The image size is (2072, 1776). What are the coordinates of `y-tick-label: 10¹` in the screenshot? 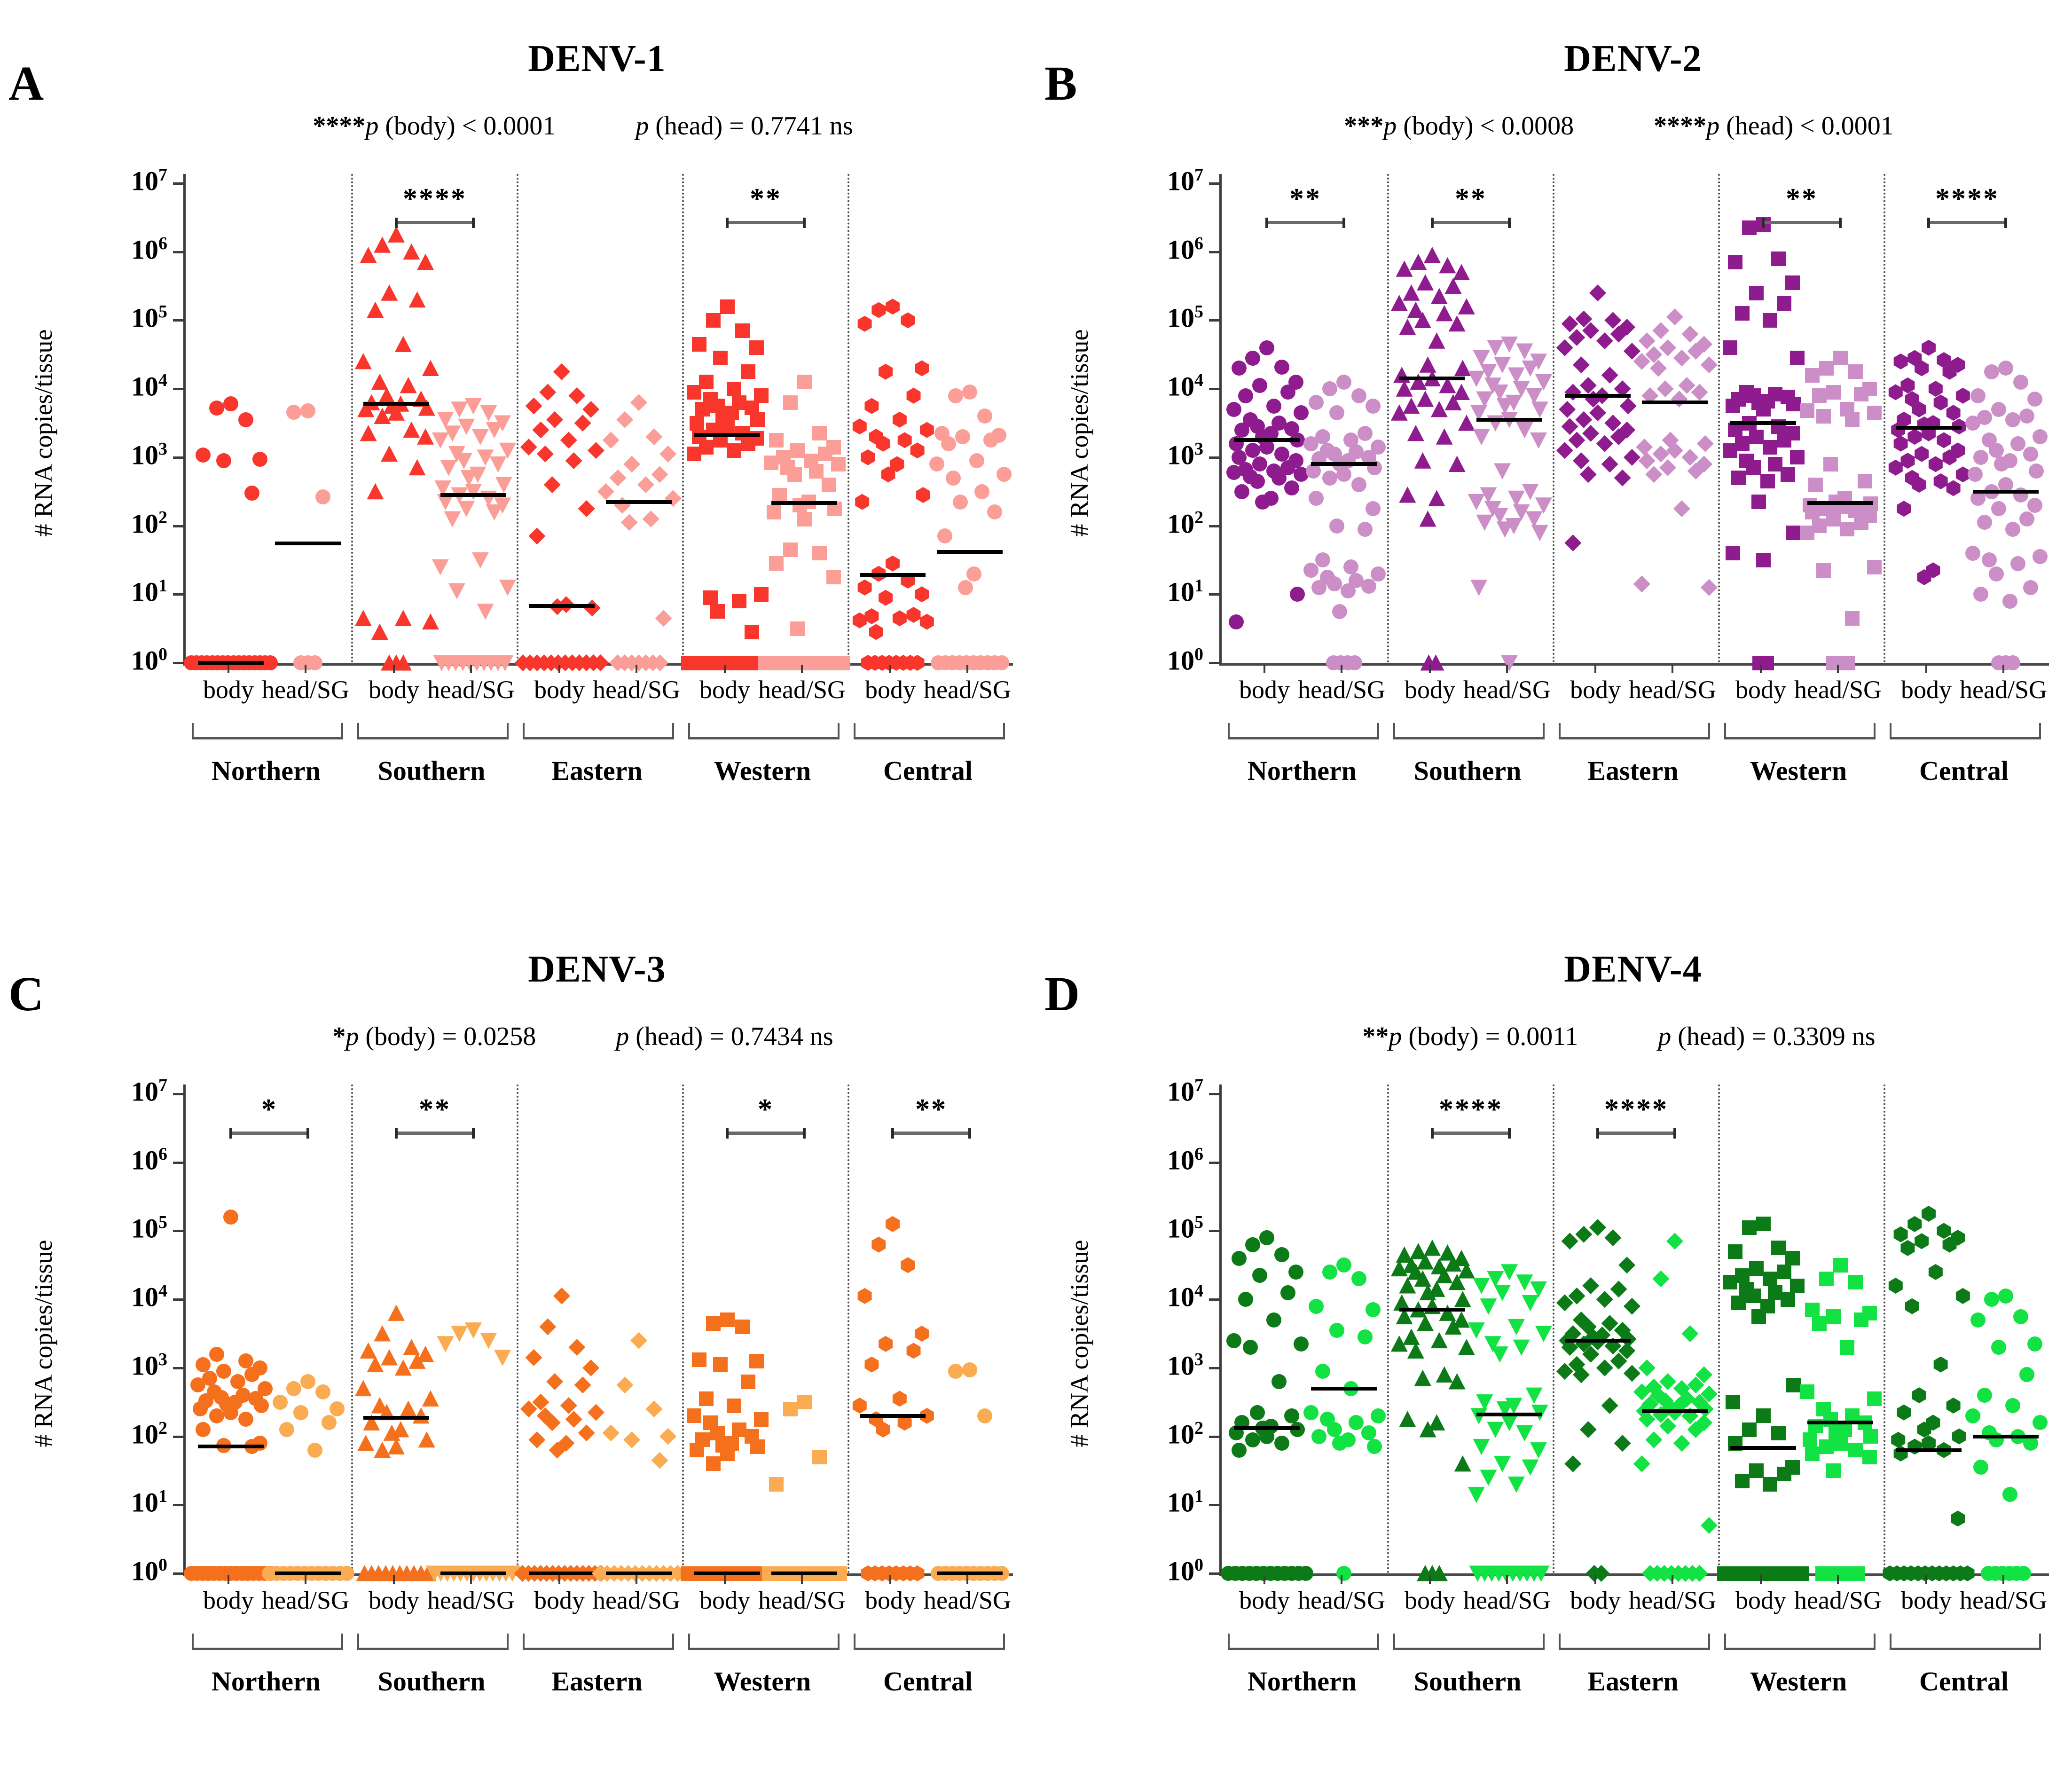 It's located at (1185, 1502).